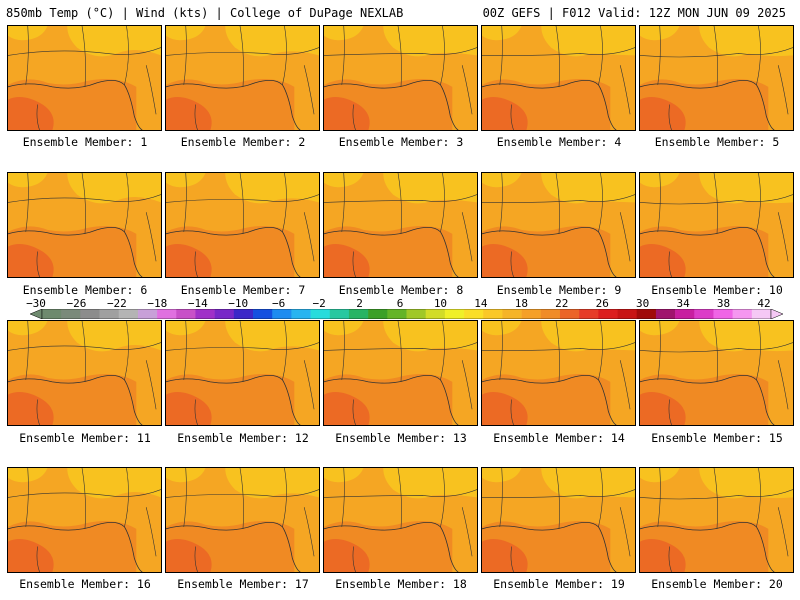 This screenshot has width=800, height=600. What do you see at coordinates (717, 290) in the screenshot?
I see `ensemble-panel-label: Ensemble Member: 10` at bounding box center [717, 290].